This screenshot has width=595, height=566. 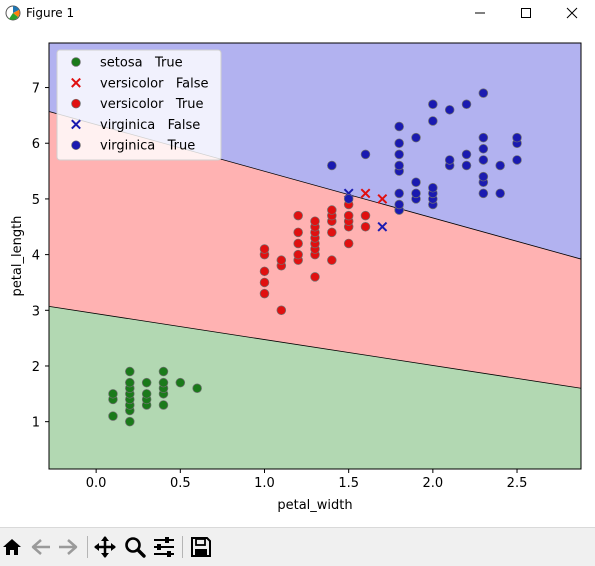 What do you see at coordinates (180, 483) in the screenshot?
I see `x-tick-label: 0.5` at bounding box center [180, 483].